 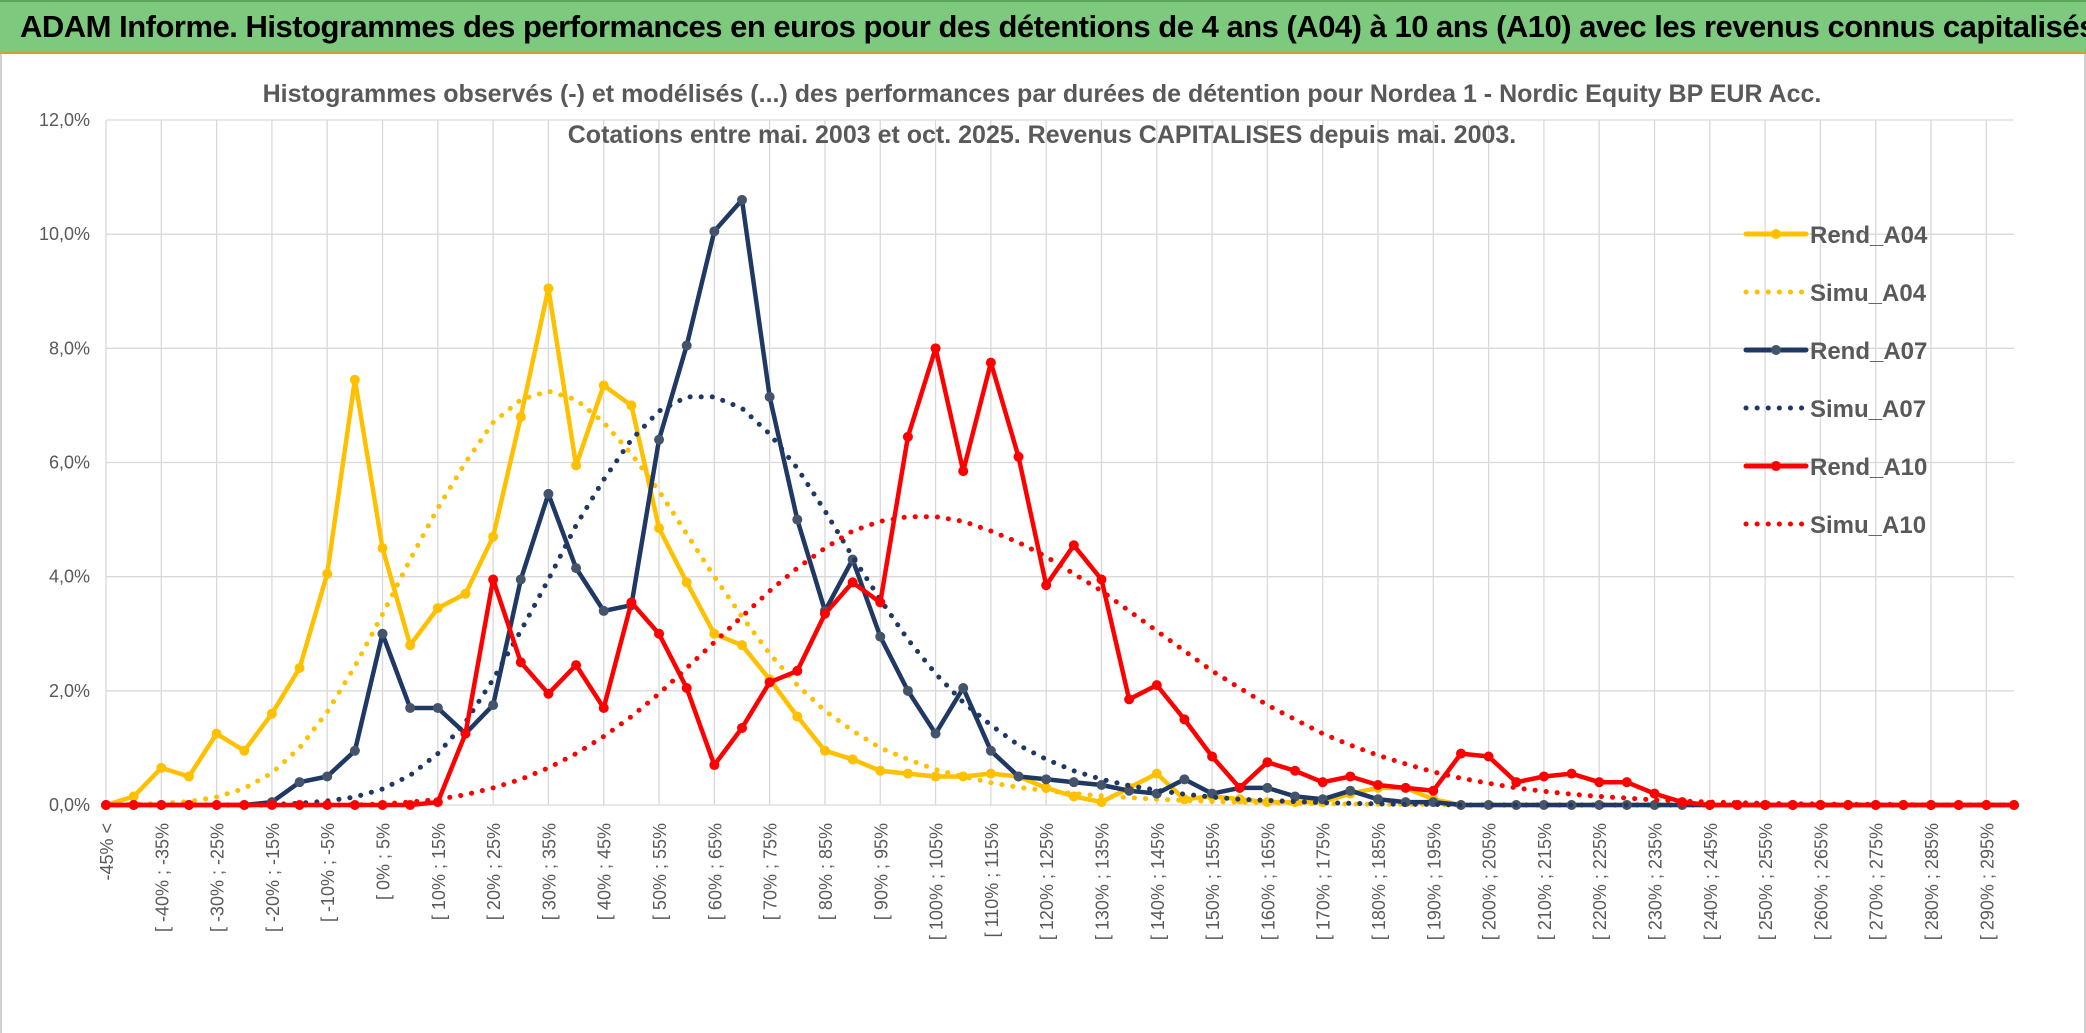 What do you see at coordinates (1490, 881) in the screenshot?
I see `x-tick-label: [ 200% ; 205%` at bounding box center [1490, 881].